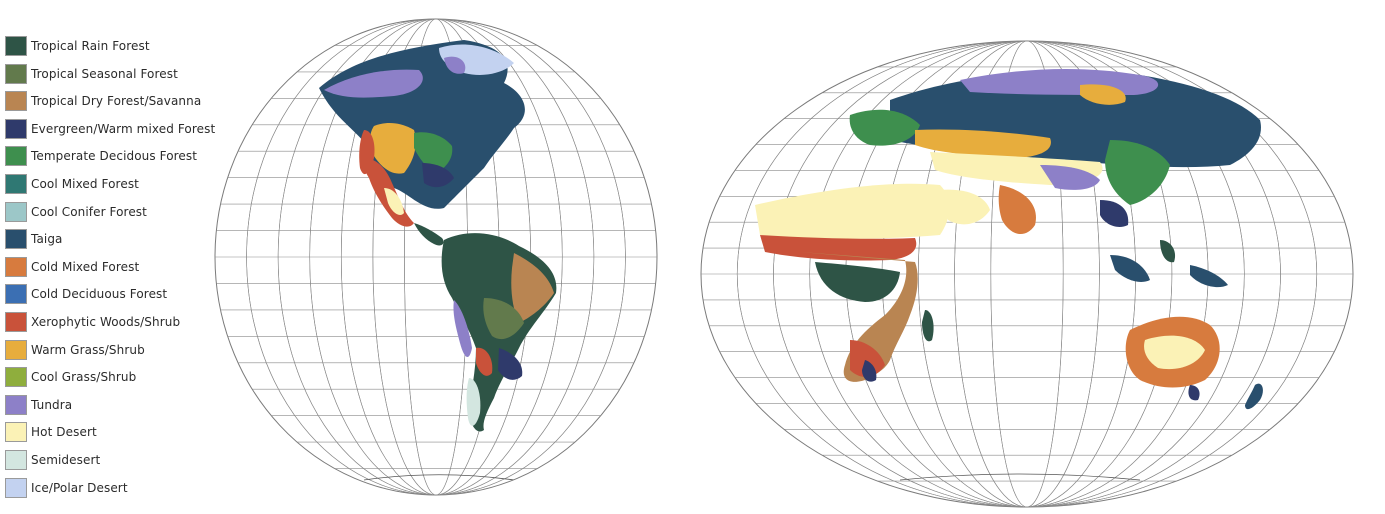 The width and height of the screenshot is (1385, 514). What do you see at coordinates (484, 361) in the screenshot?
I see `region-sa-shrub` at bounding box center [484, 361].